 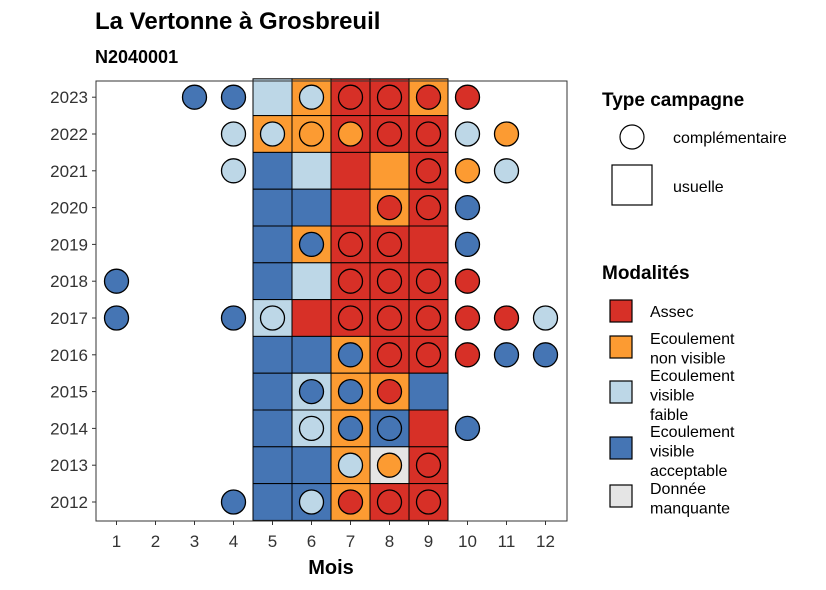 I want to click on y-tick-label: 2021, so click(x=69, y=171).